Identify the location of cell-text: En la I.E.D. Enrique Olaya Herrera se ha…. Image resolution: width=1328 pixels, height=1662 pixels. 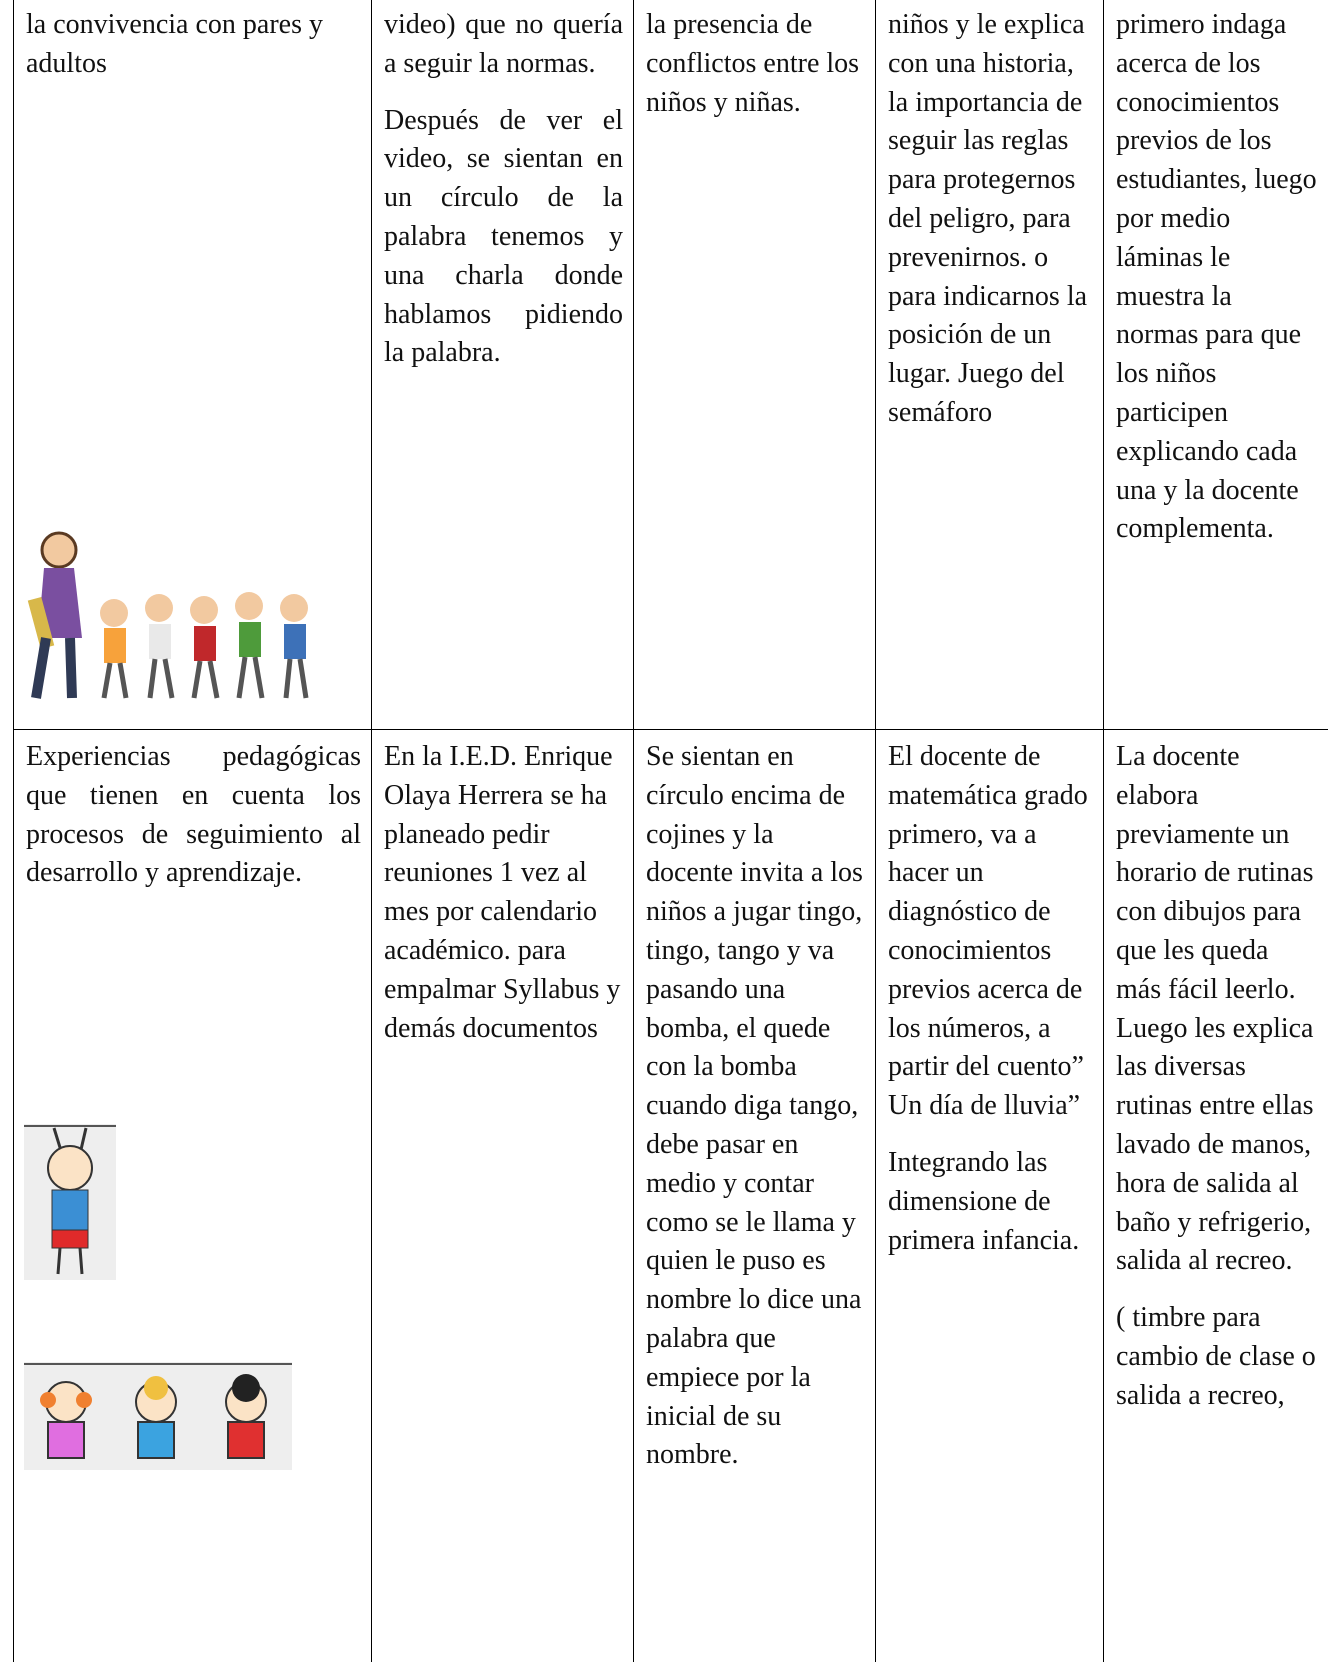
(503, 893).